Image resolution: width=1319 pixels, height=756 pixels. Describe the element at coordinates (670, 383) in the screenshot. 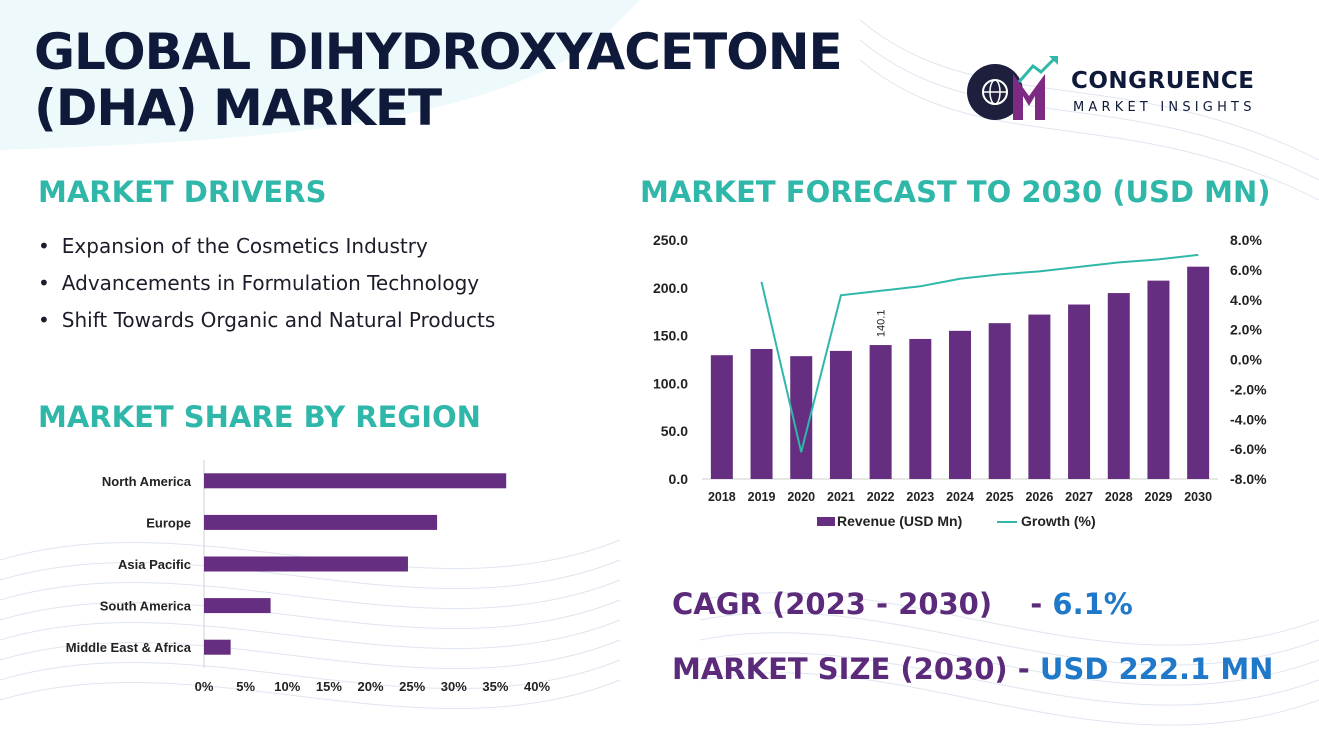

I see `left-y-tick-label: 100.0` at that location.